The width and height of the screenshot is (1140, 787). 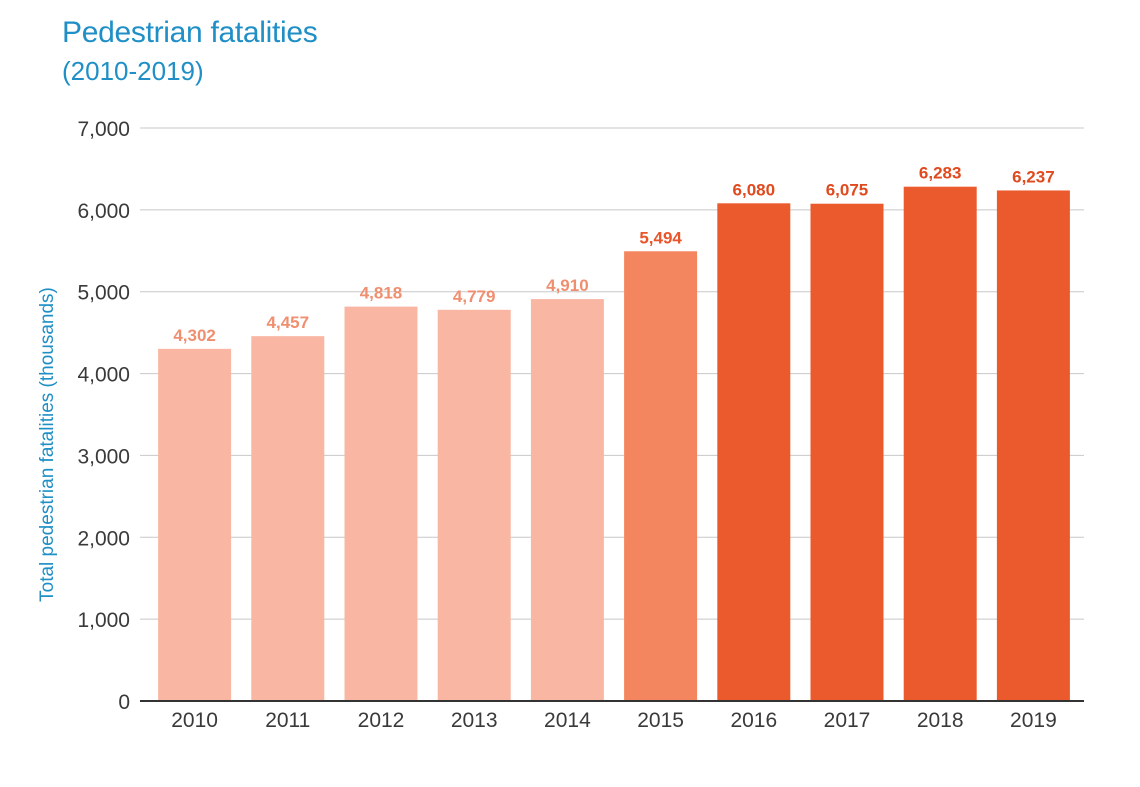 What do you see at coordinates (567, 720) in the screenshot?
I see `x-tick-label: 2014` at bounding box center [567, 720].